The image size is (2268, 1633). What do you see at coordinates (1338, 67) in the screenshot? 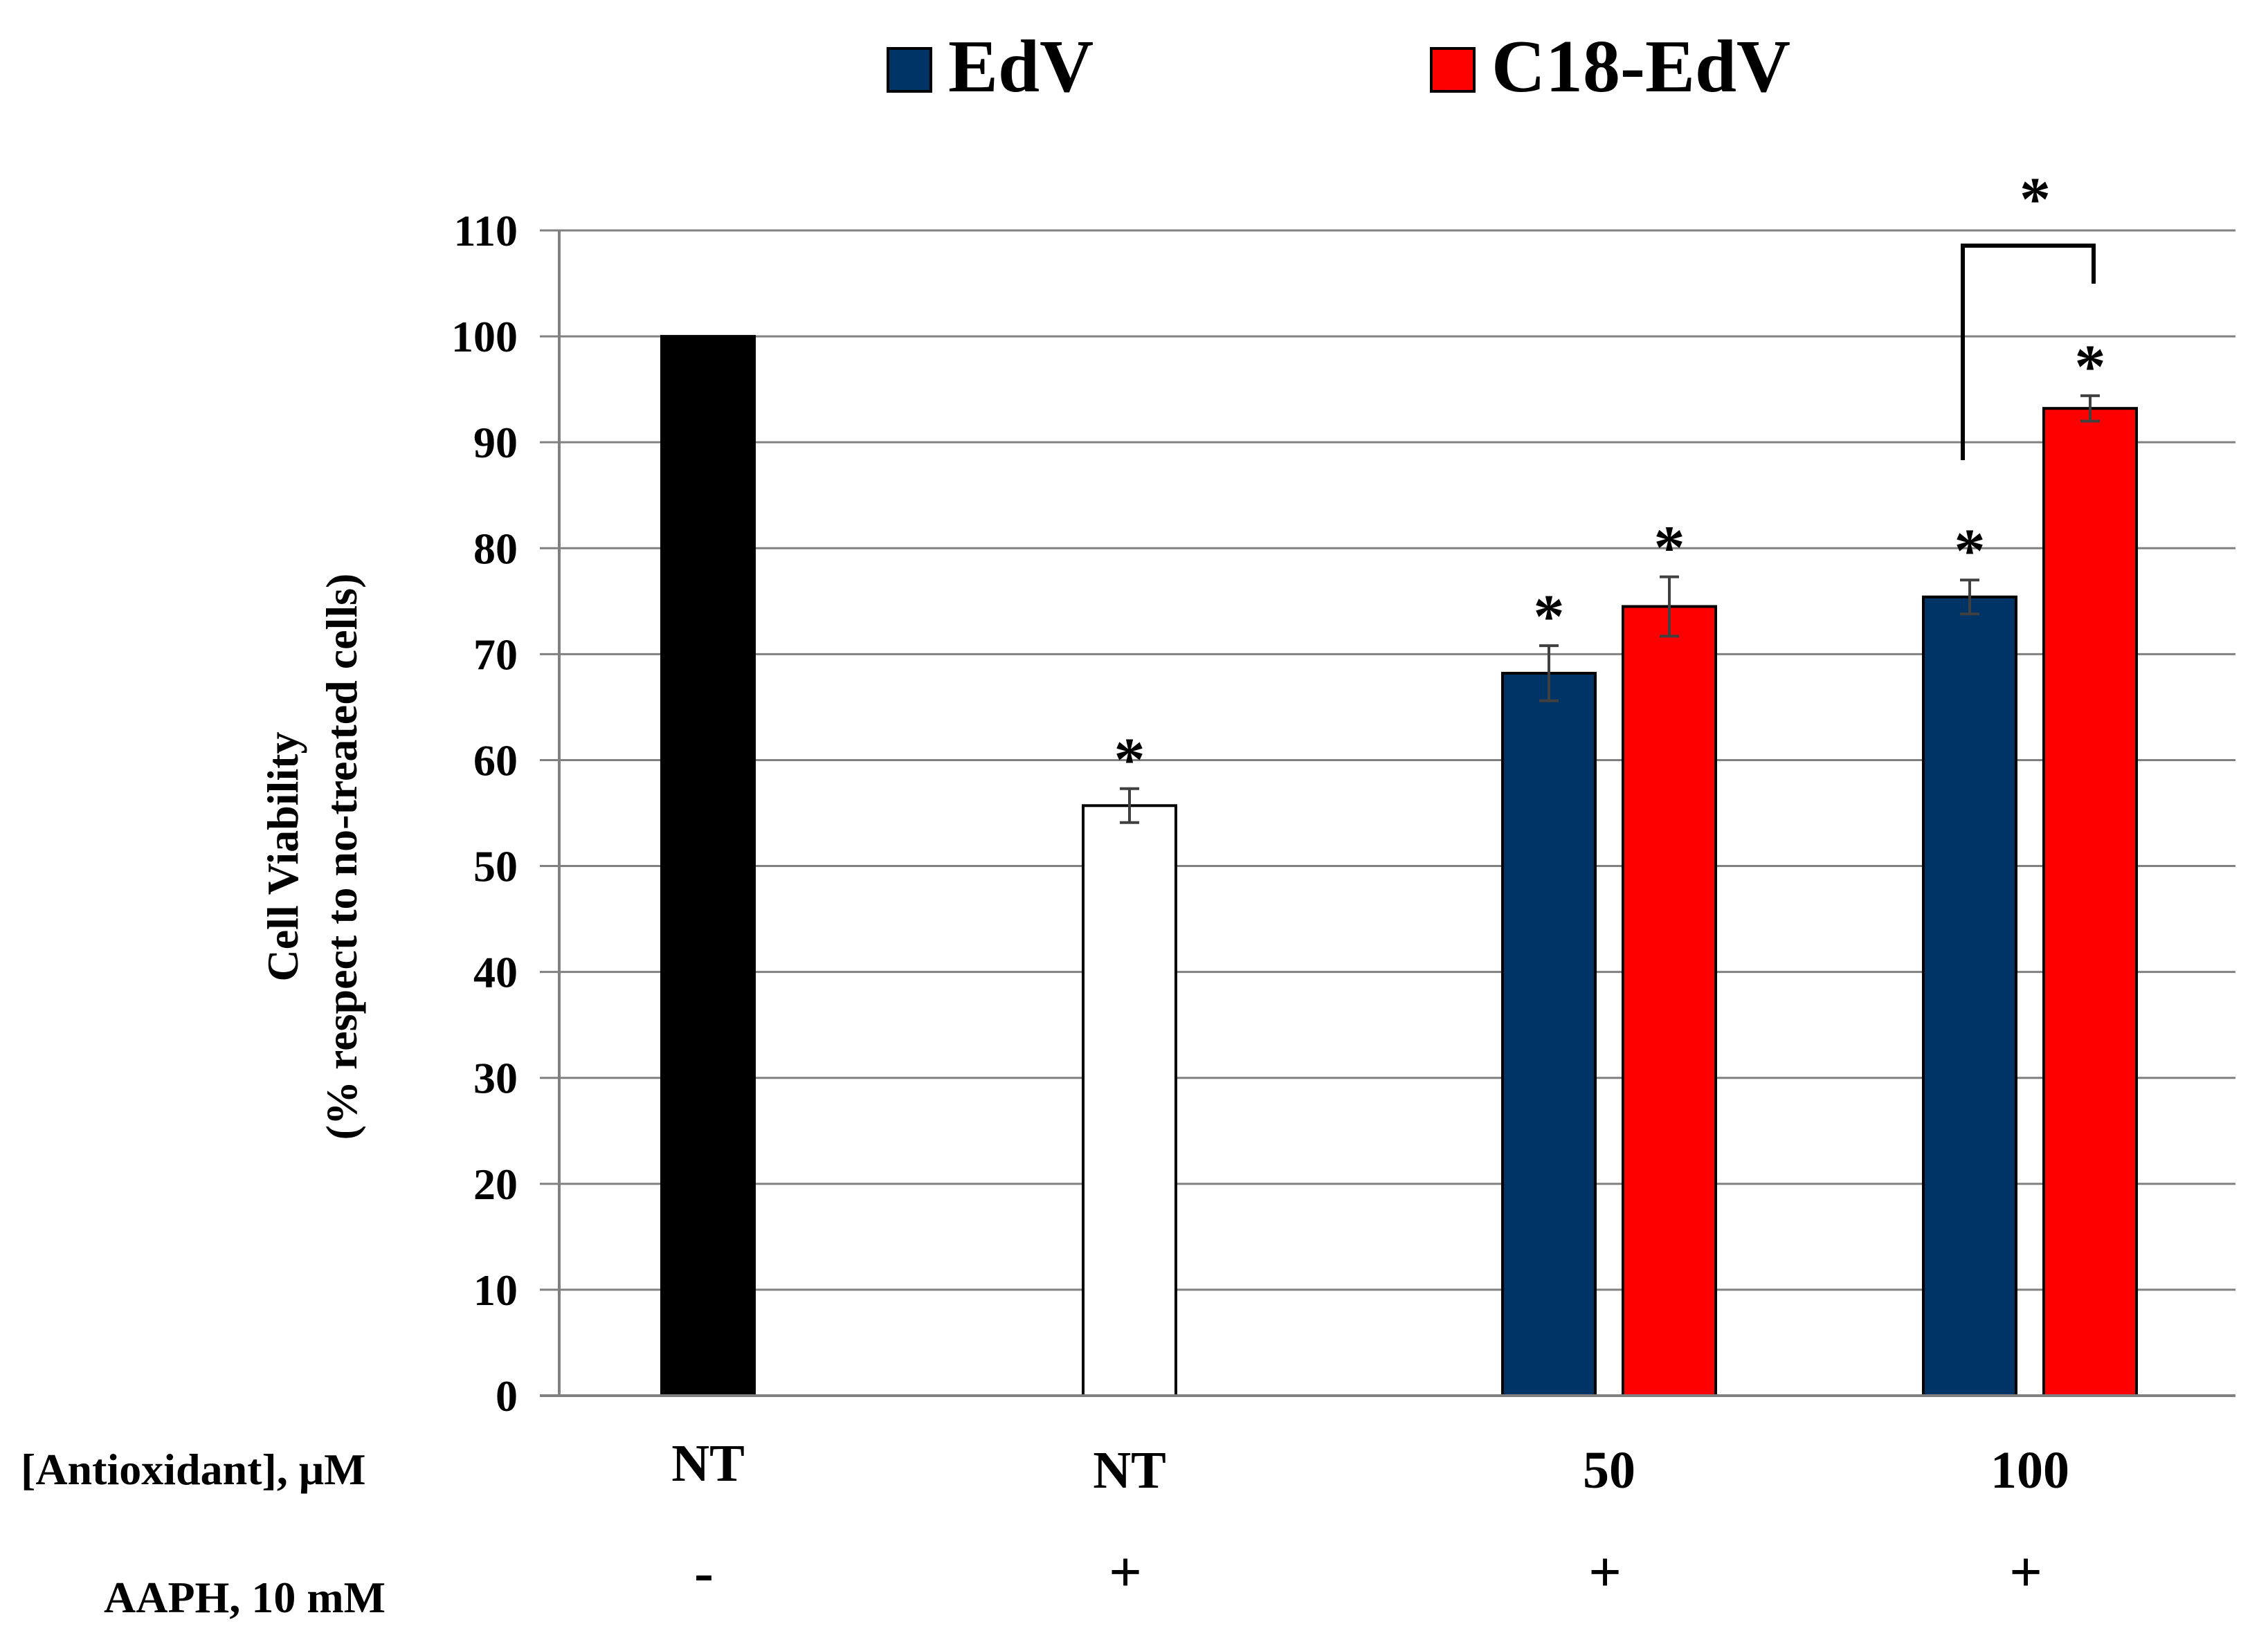
I see `legend: EdV C18-EdV` at bounding box center [1338, 67].